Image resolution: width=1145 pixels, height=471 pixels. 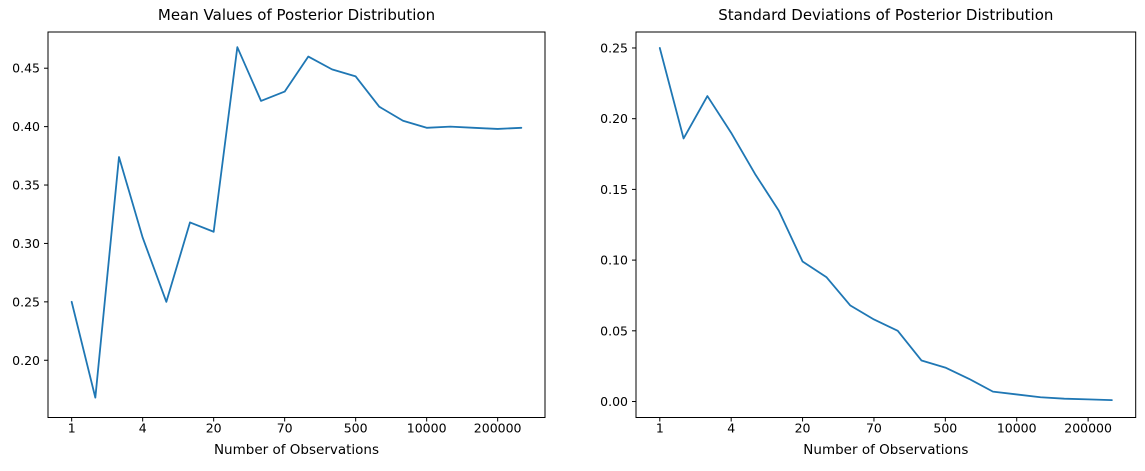 I want to click on chart-title: Mean Values of Posterior Distribution, so click(x=296, y=15).